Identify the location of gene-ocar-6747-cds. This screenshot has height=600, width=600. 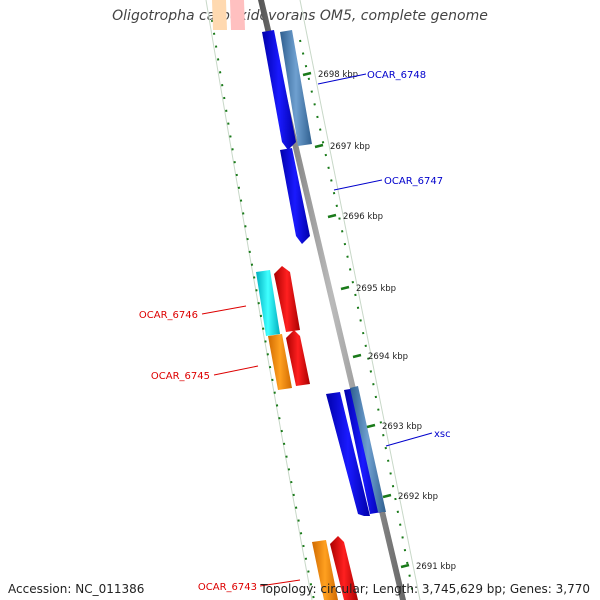
(295, 196).